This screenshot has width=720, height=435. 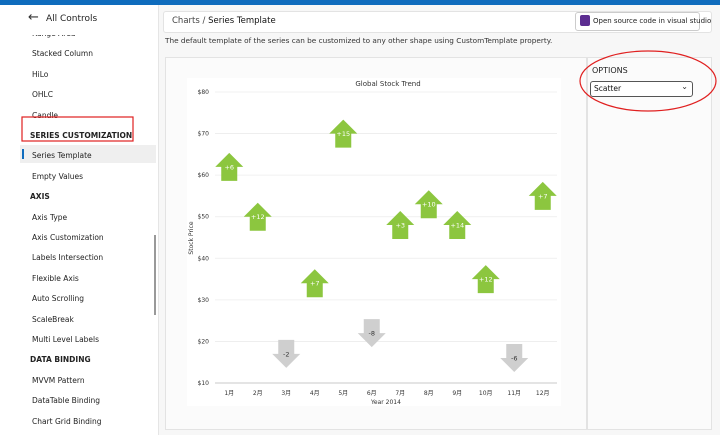 I want to click on nav-item: Axis Type, so click(x=50, y=217).